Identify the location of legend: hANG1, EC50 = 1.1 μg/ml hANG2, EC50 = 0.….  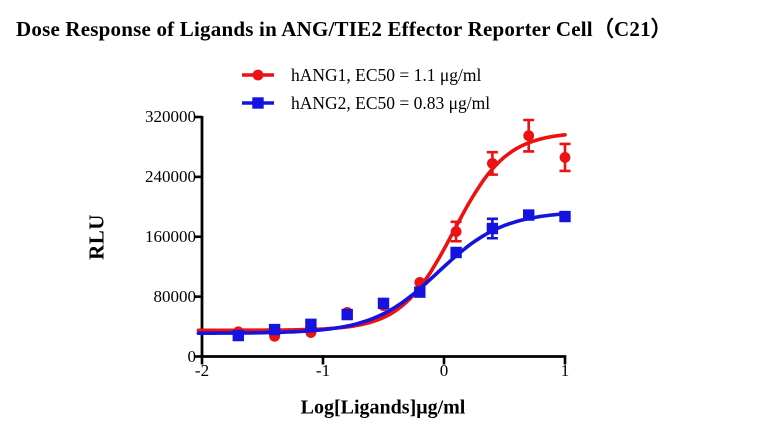
(365, 89).